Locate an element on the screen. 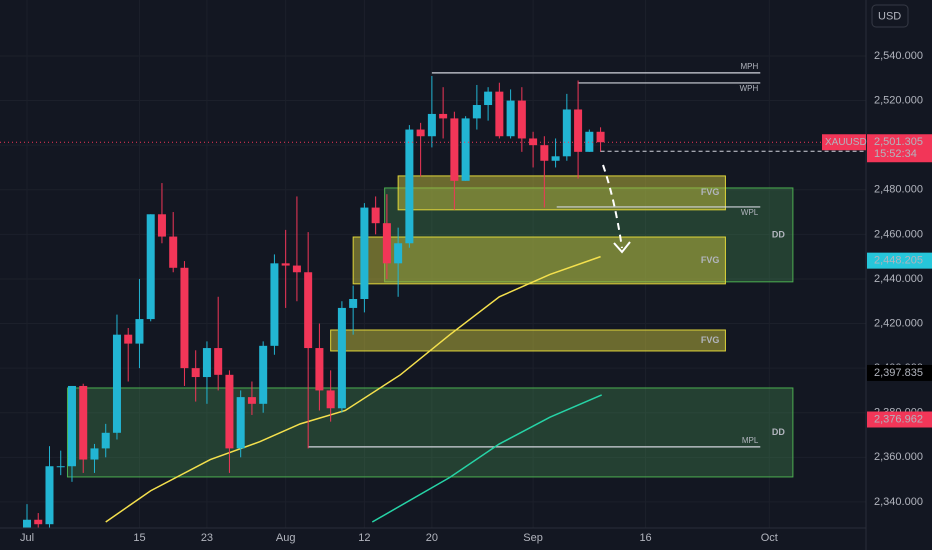  price-tag-label: 2,448.205 is located at coordinates (898, 261).